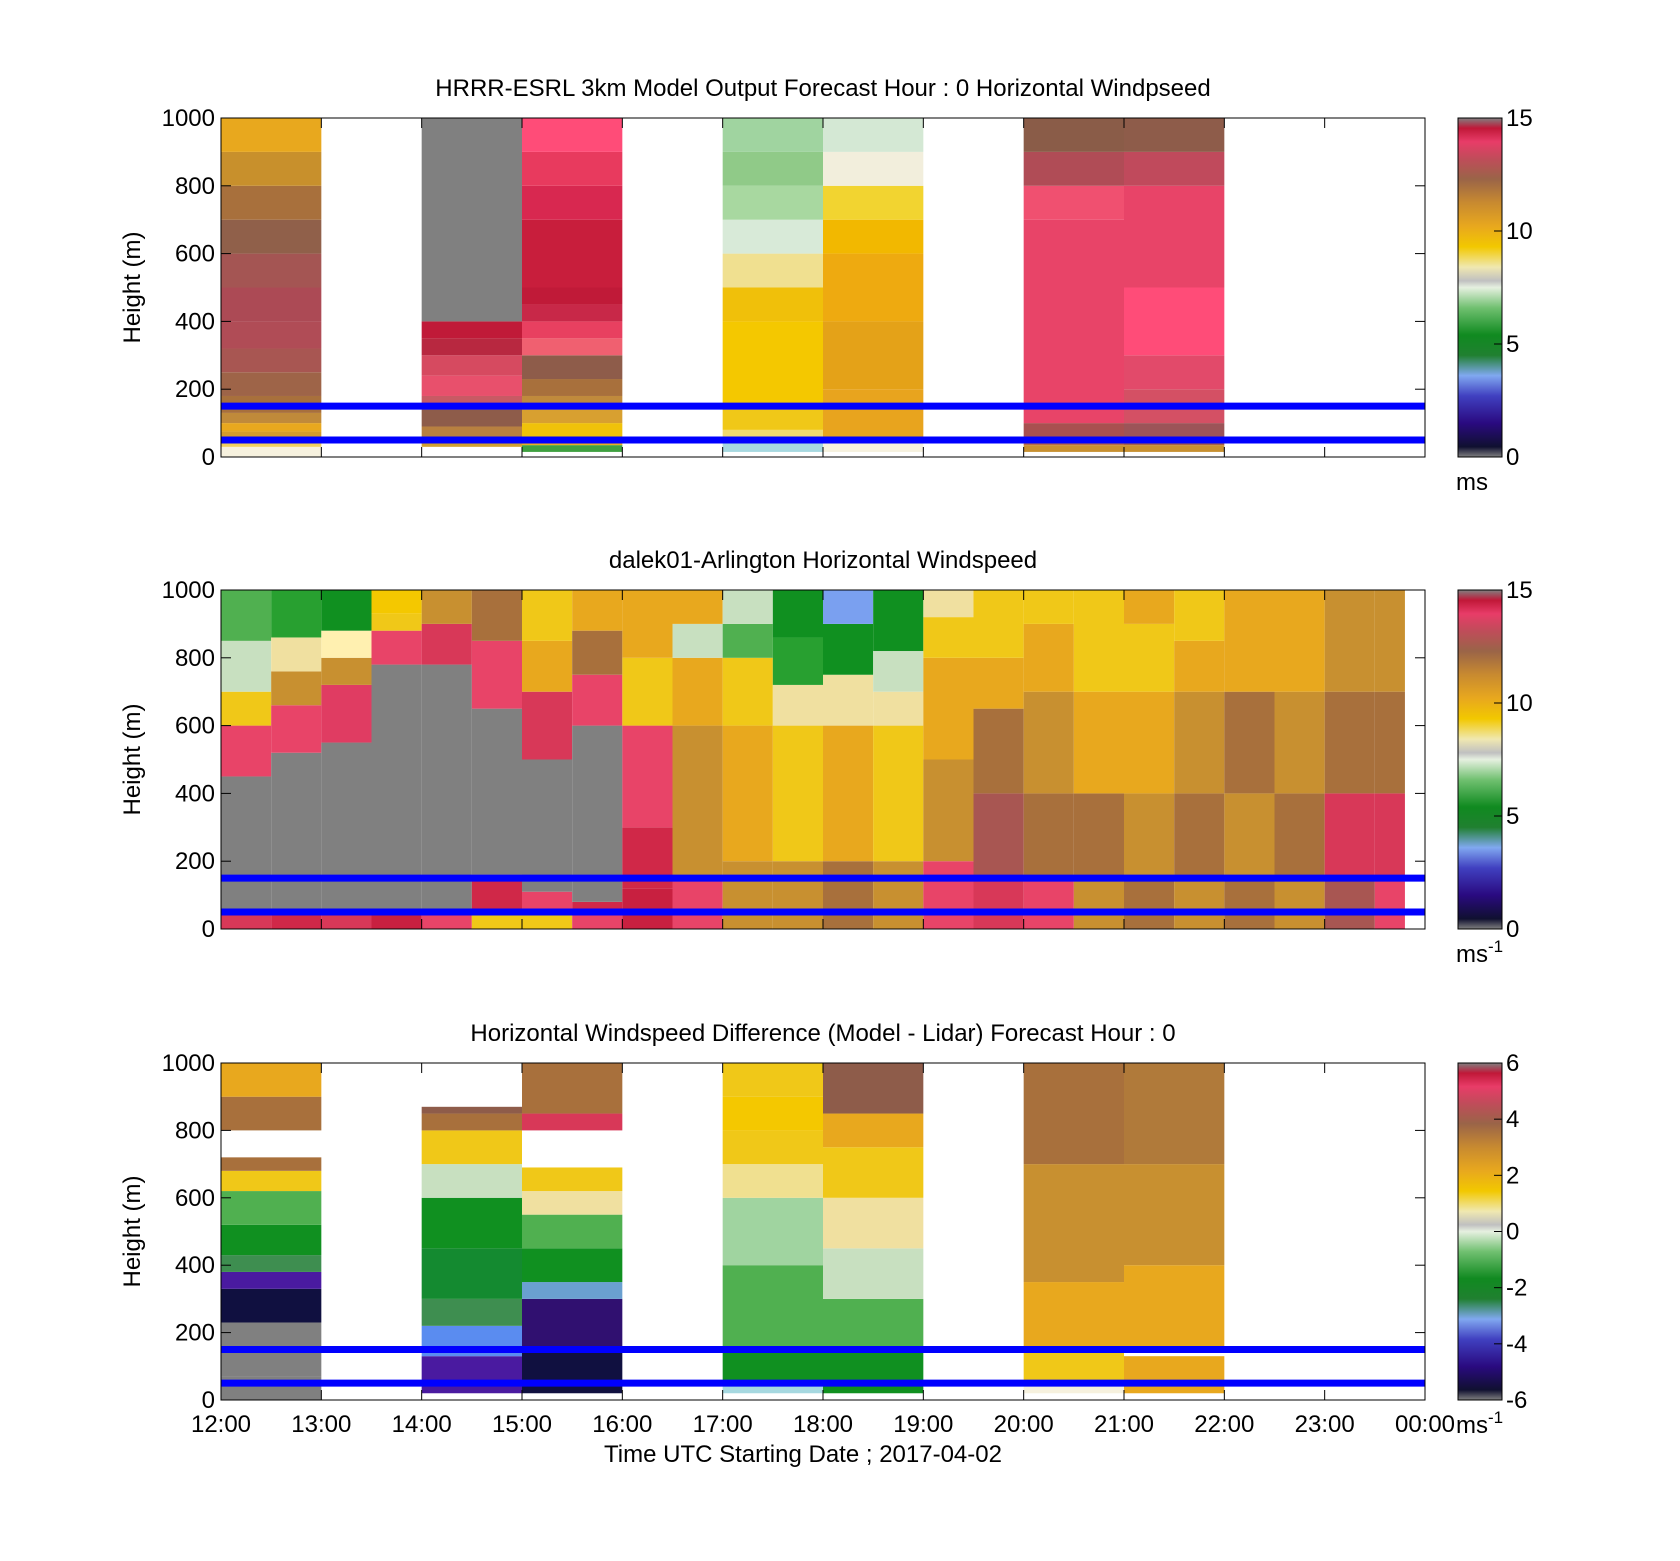 The height and width of the screenshot is (1561, 1680). I want to click on x-axis-label: Time UTC Starting Date ; 2017-04-02, so click(803, 1454).